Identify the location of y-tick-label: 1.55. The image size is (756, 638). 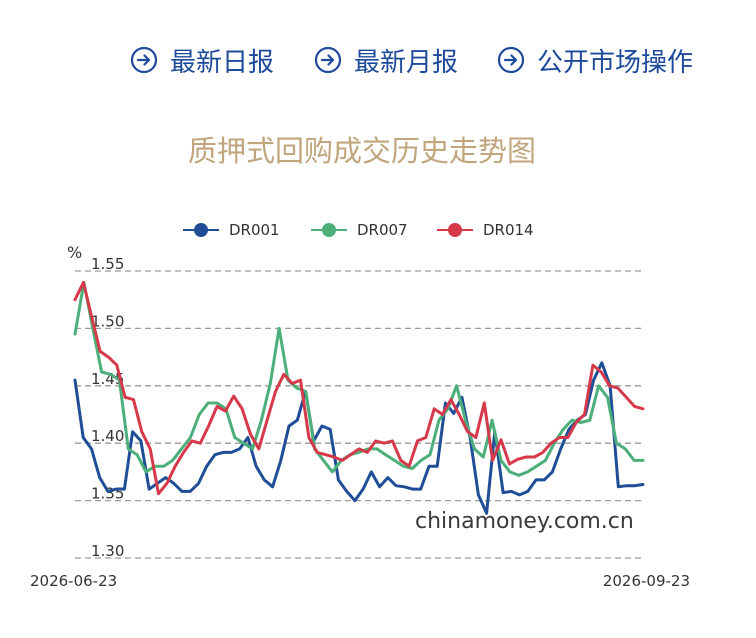
(107, 264).